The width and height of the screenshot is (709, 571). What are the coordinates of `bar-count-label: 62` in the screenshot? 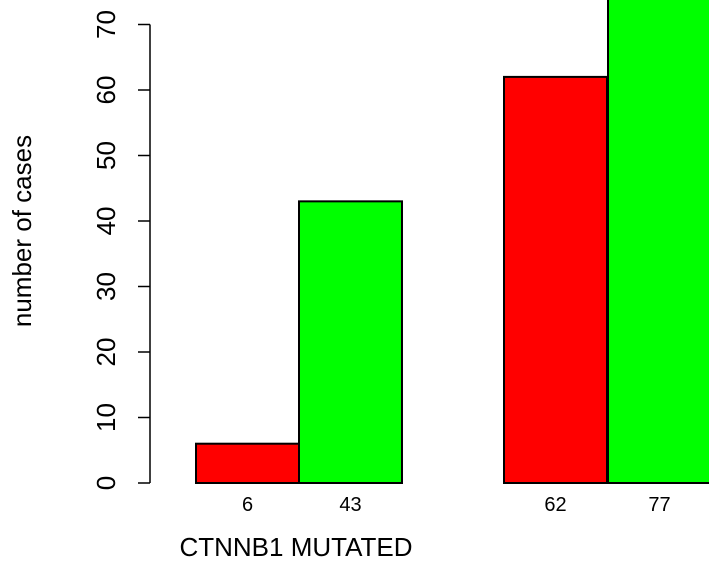 It's located at (555, 505).